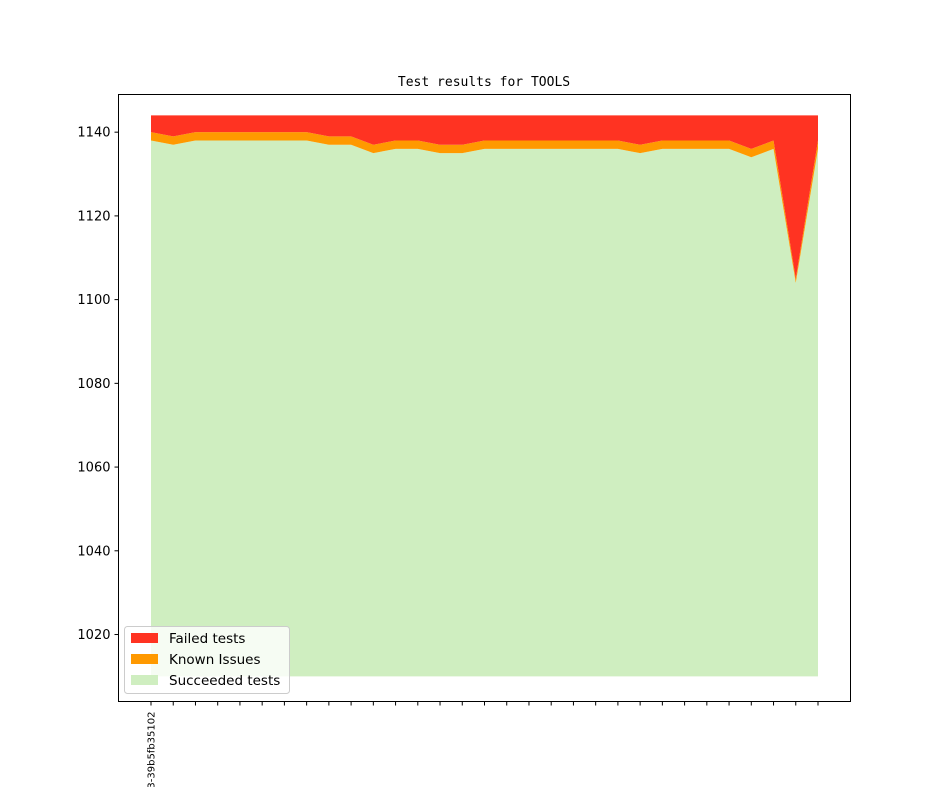 Image resolution: width=944 pixels, height=787 pixels. What do you see at coordinates (144, 638) in the screenshot?
I see `legend-swatch-failed-tests` at bounding box center [144, 638].